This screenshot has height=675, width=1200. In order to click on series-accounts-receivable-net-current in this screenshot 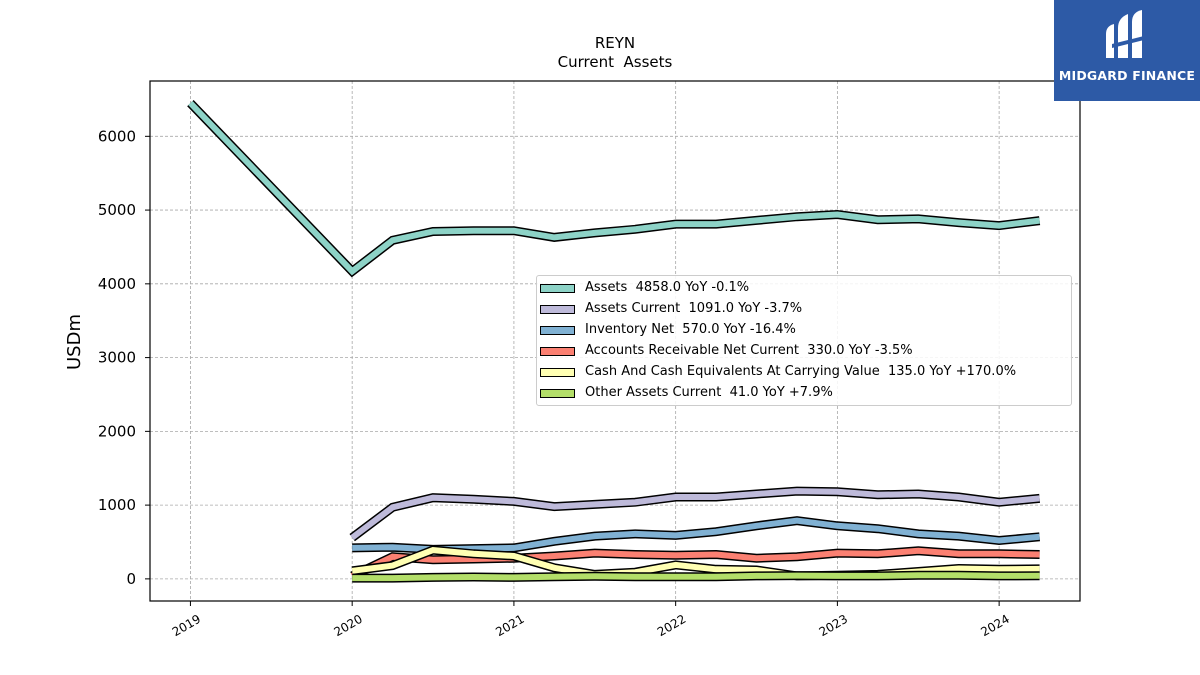, I will do `click(695, 563)`.